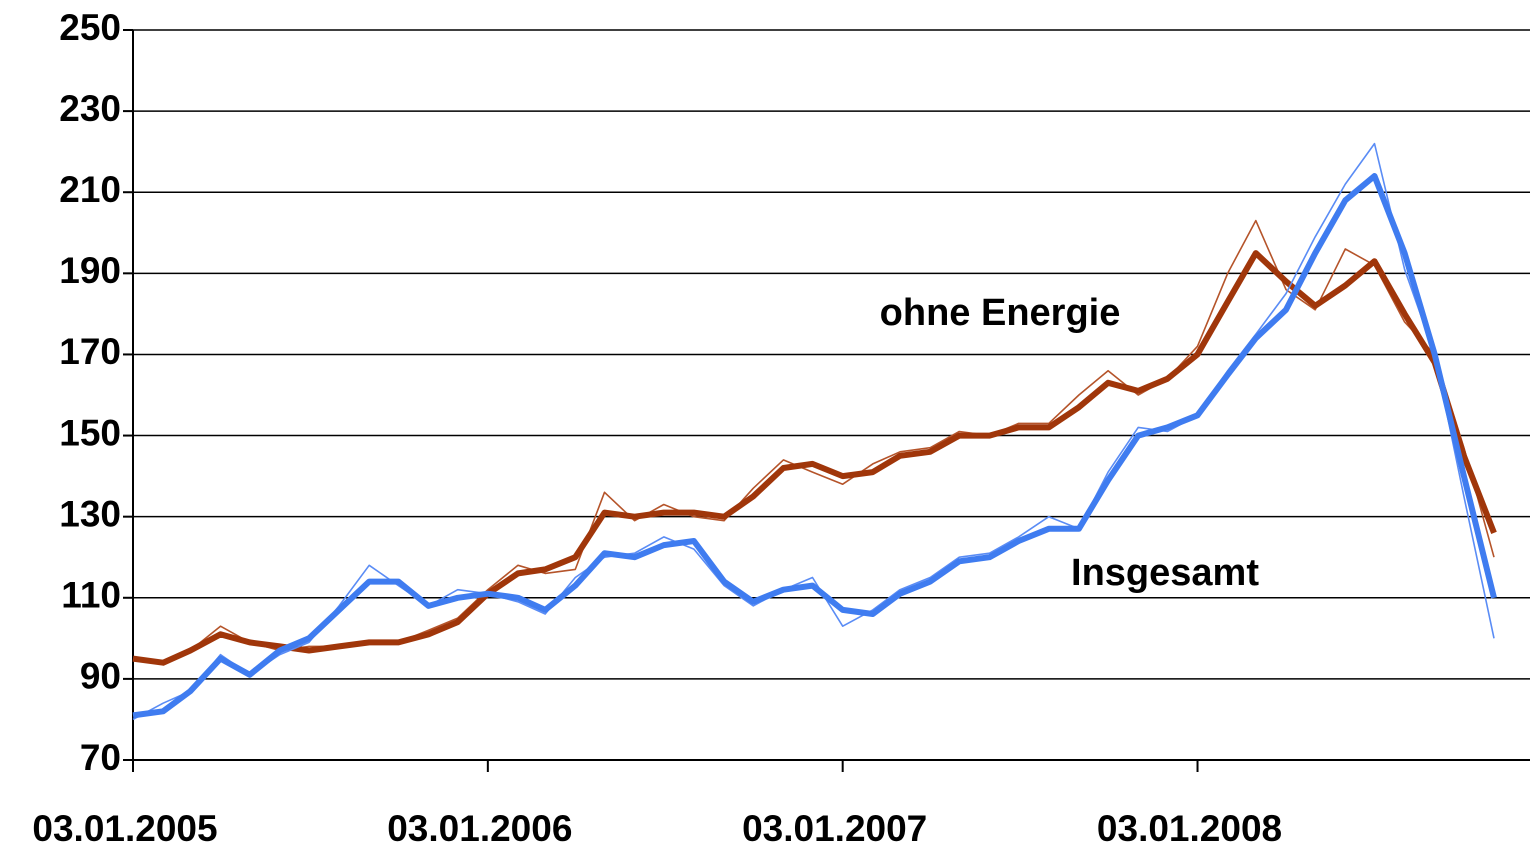 This screenshot has height=854, width=1532. Describe the element at coordinates (90, 108) in the screenshot. I see `y-tick-label: 230` at that location.